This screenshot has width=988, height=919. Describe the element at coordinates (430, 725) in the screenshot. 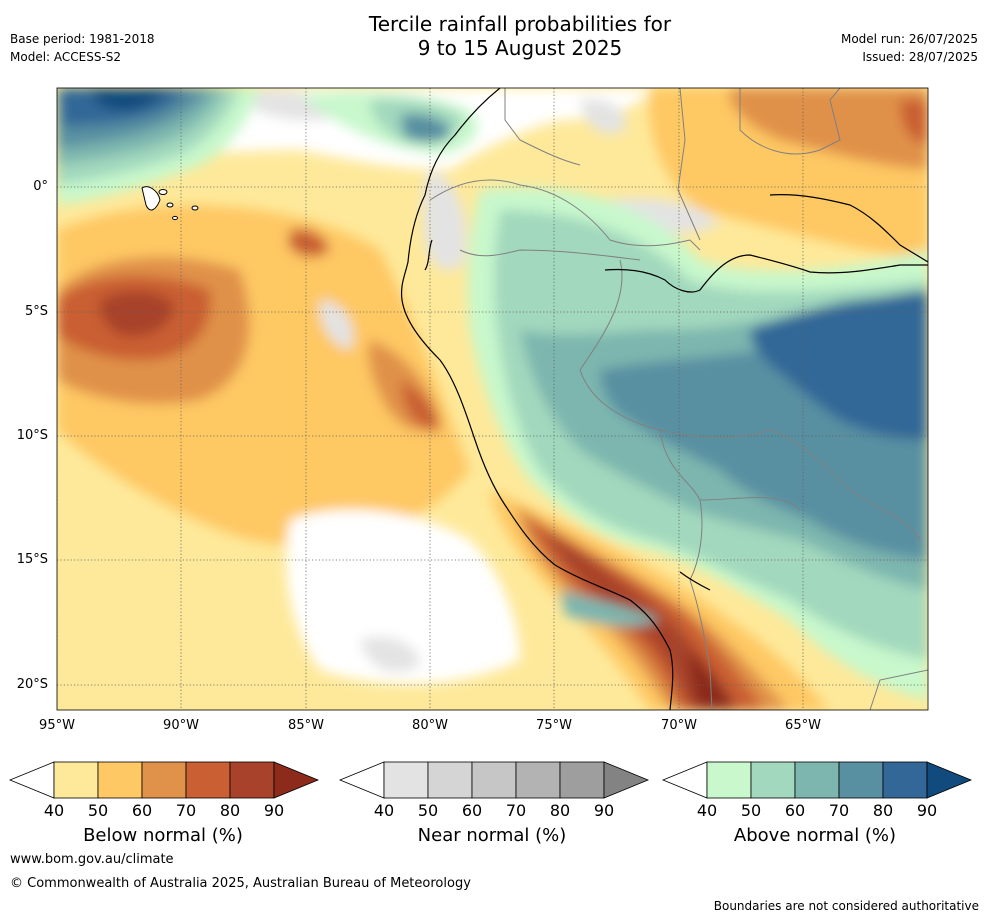

I see `lon-tick-80w: 80°W` at that location.